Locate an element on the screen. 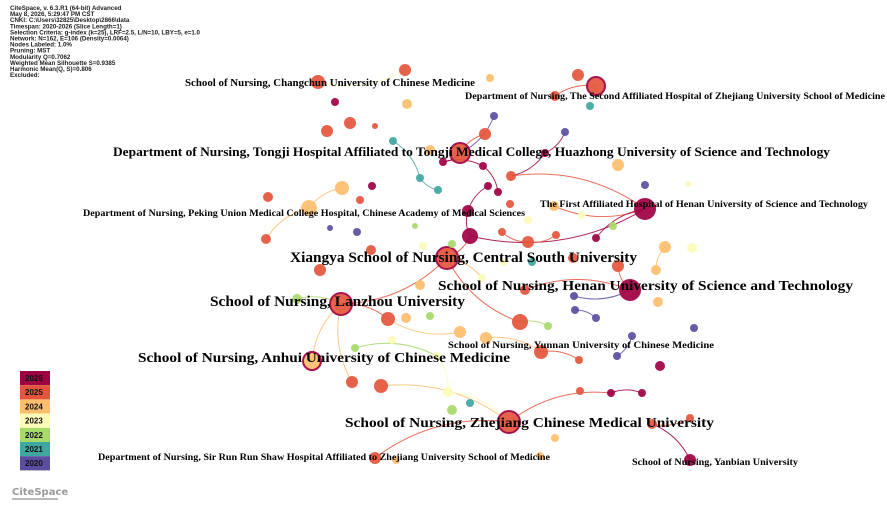 The image size is (887, 505). legend-year: 2024 is located at coordinates (34, 406).